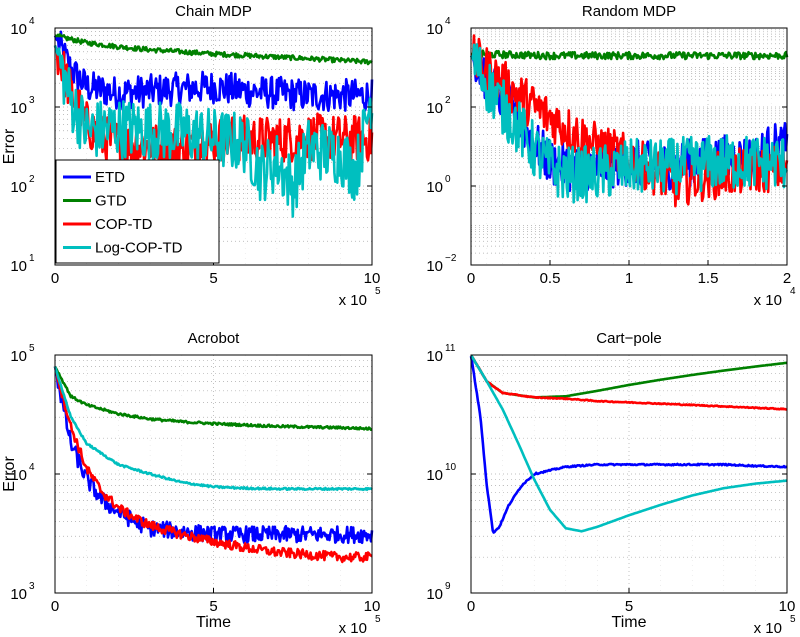 The width and height of the screenshot is (800, 637). I want to click on y-tick-exponent: 11, so click(450, 348).